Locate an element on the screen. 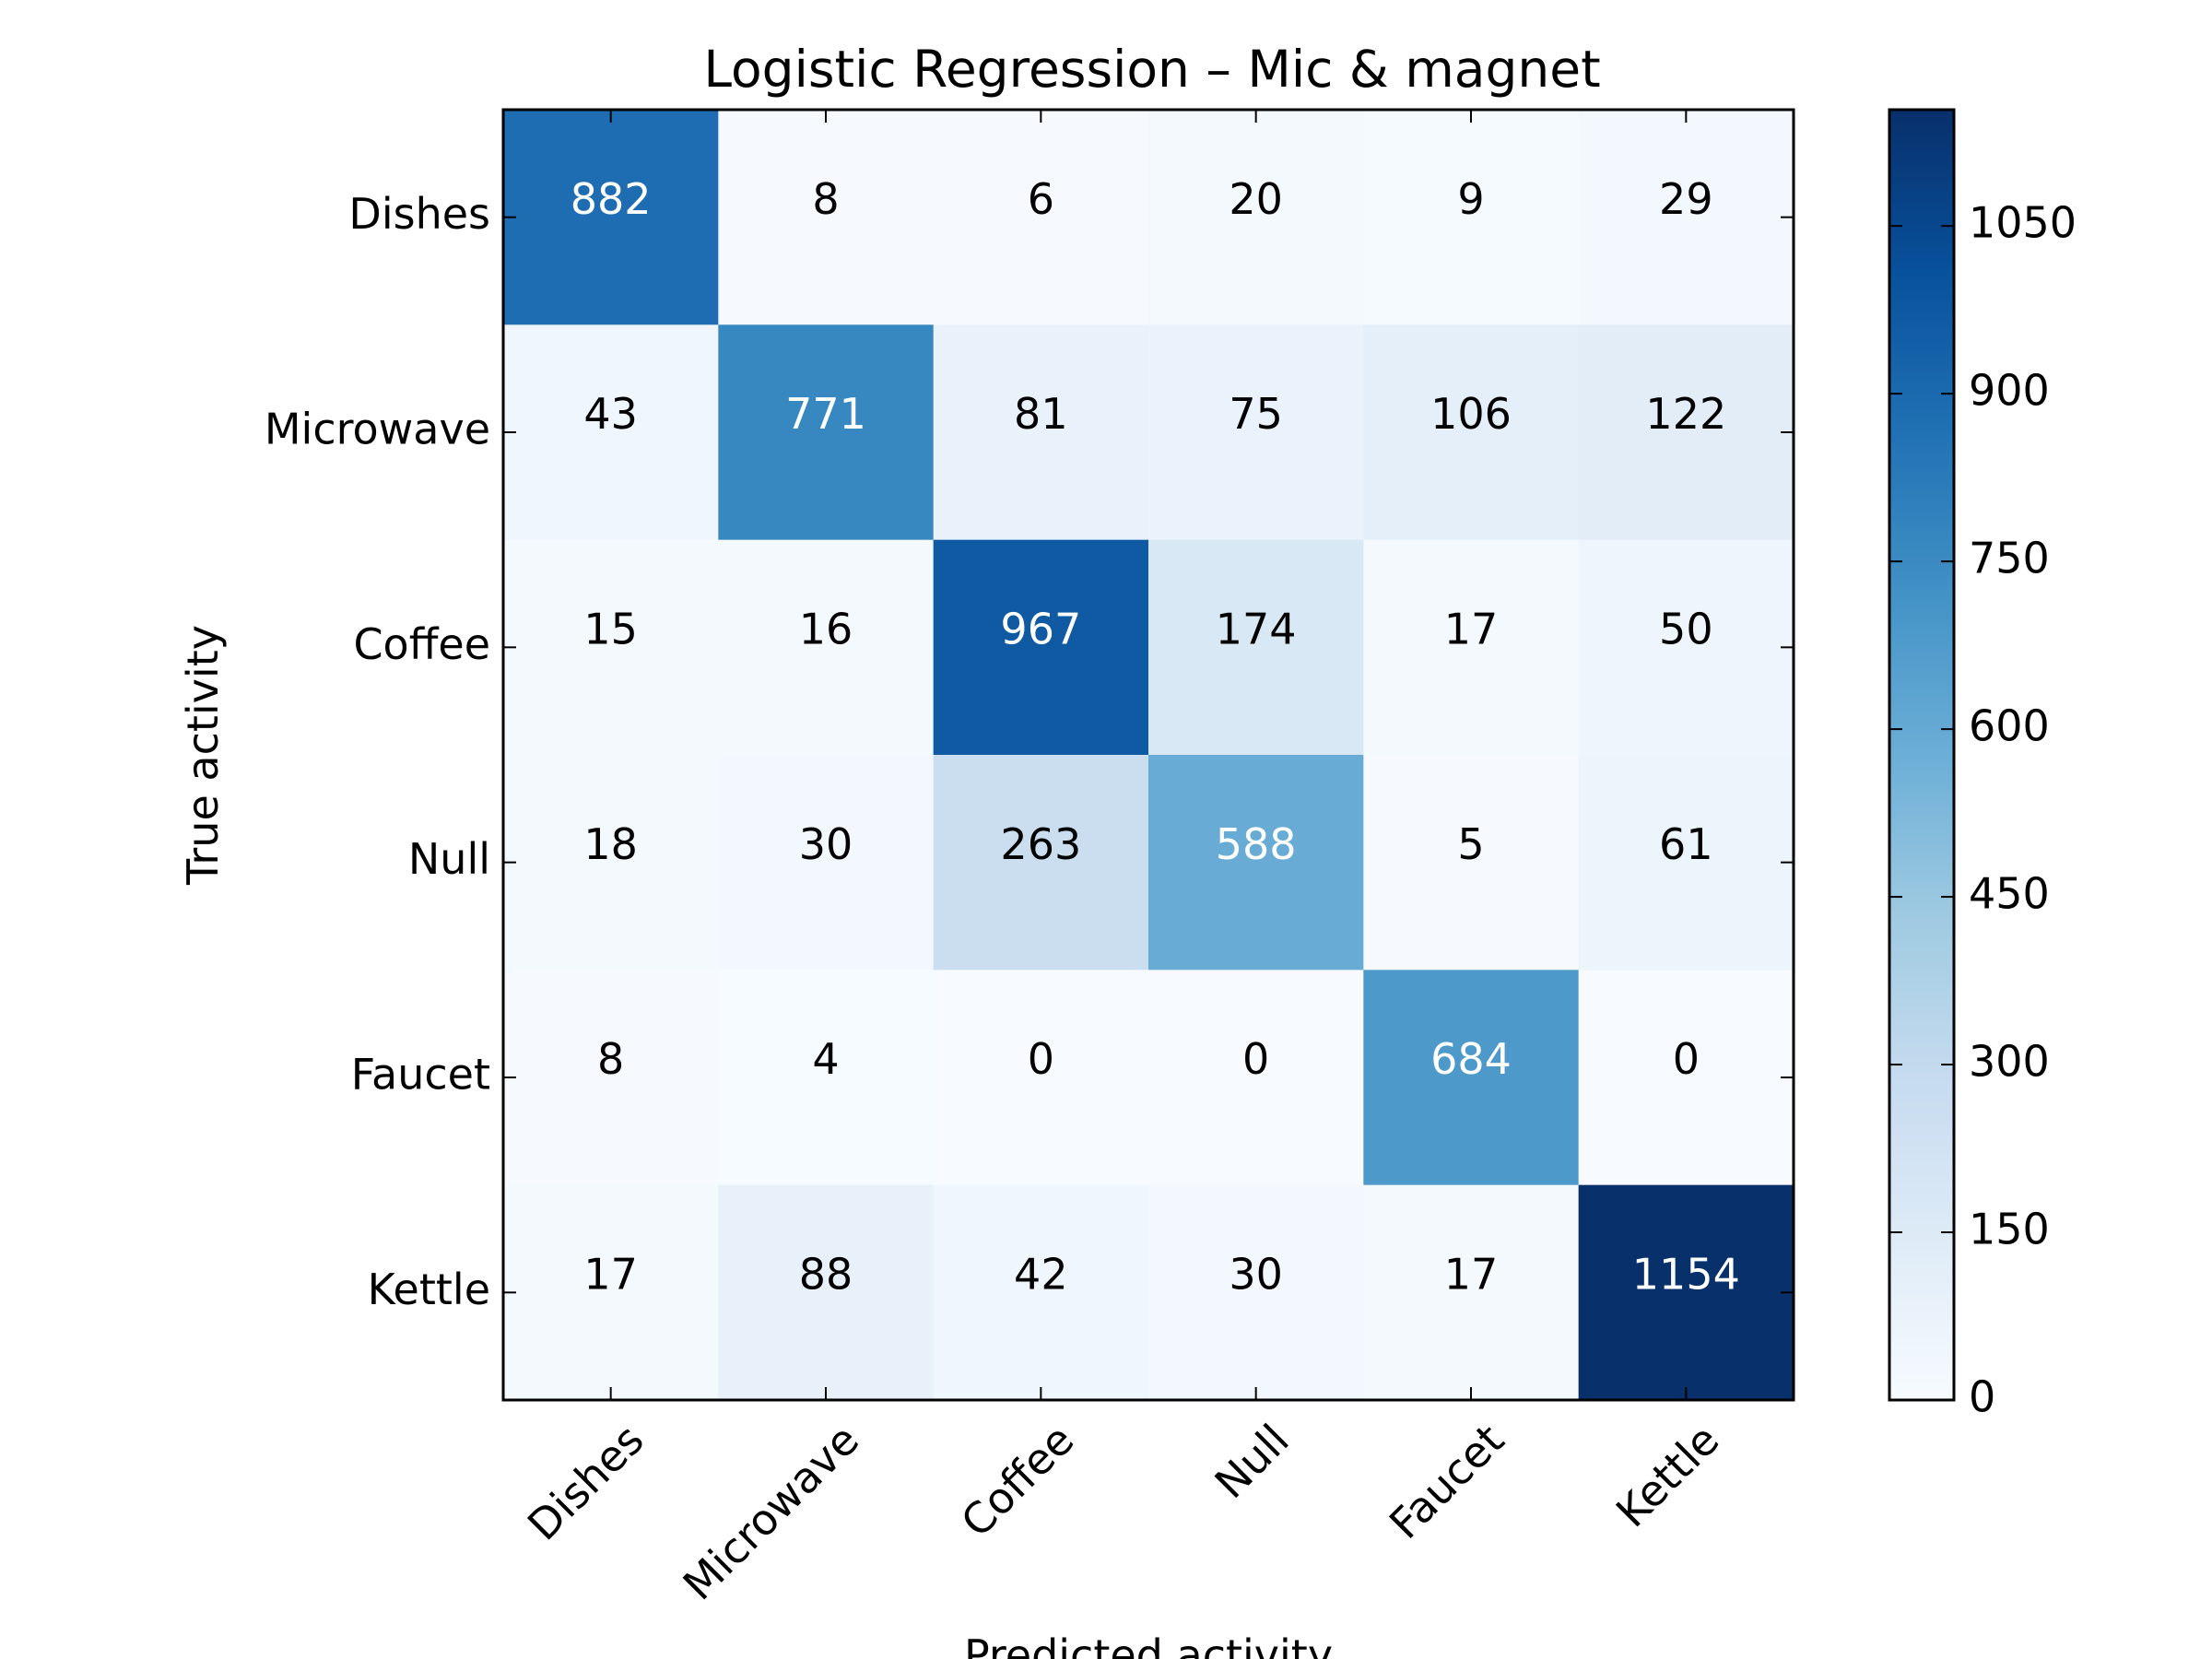 This screenshot has width=2212, height=1659. x-tick-label: Dishes is located at coordinates (585, 1482).